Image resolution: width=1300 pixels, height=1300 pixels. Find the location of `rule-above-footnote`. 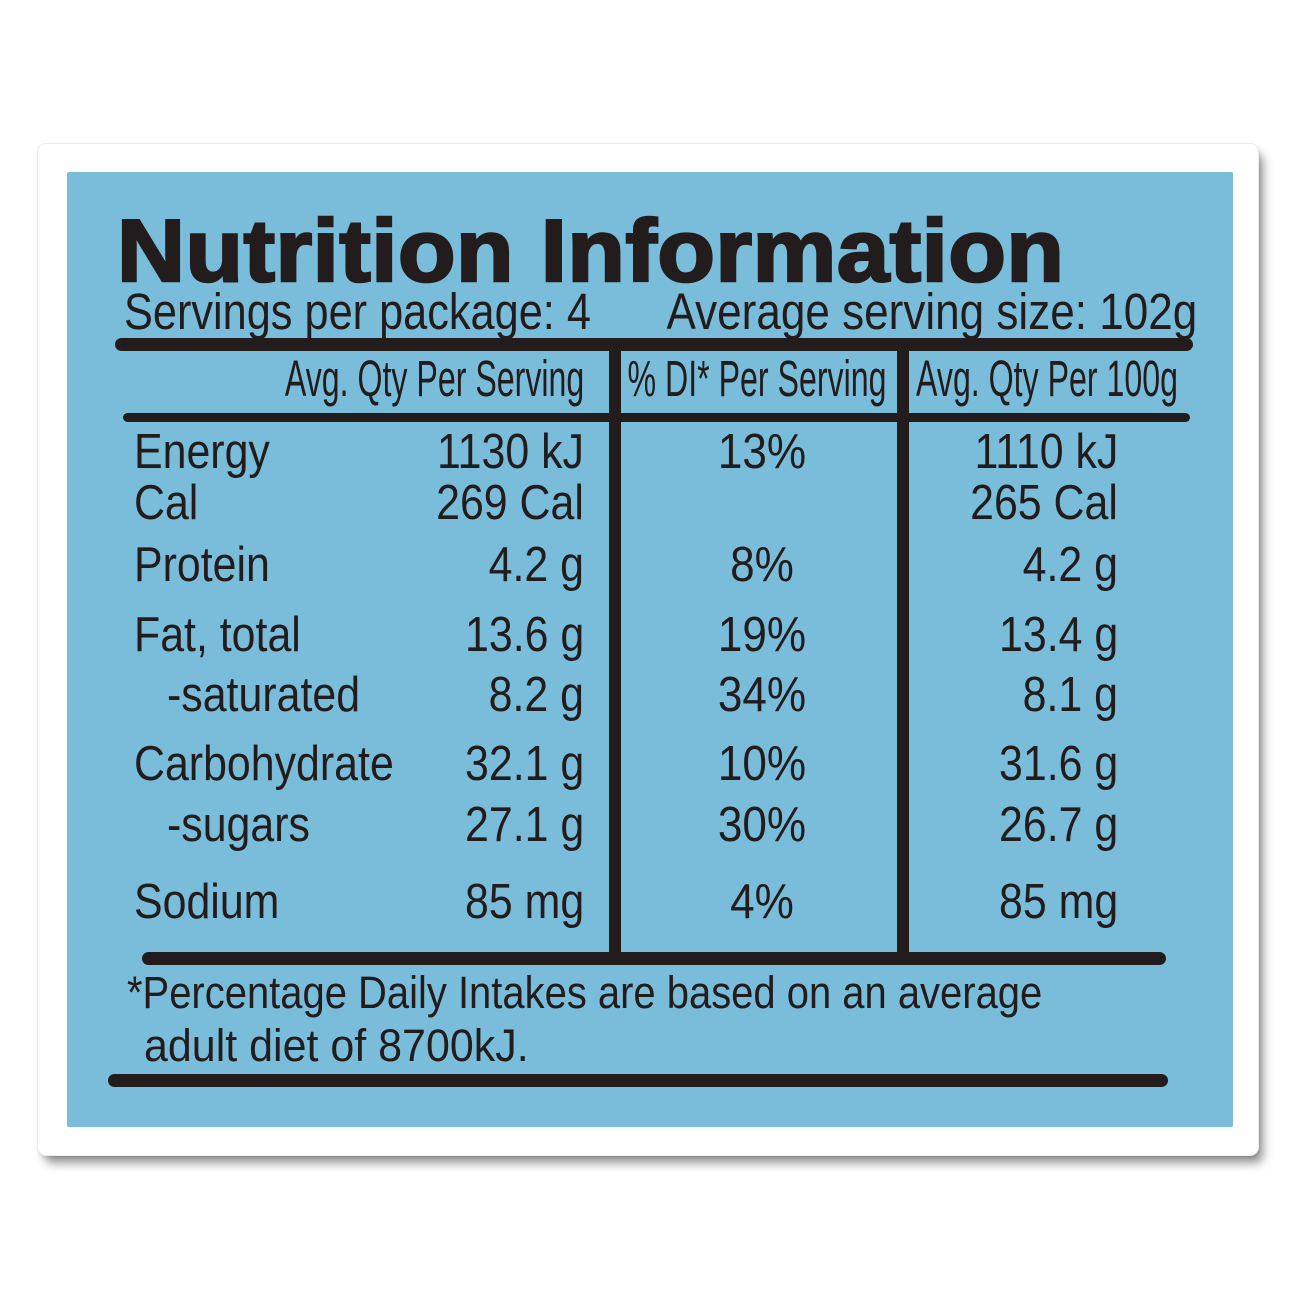

rule-above-footnote is located at coordinates (654, 958).